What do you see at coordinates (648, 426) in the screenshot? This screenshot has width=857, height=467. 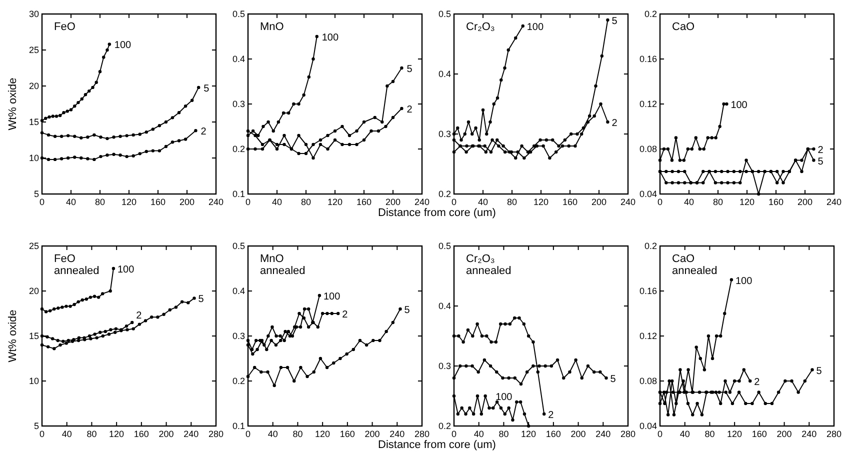 I see `y-tick-label: 0.04` at bounding box center [648, 426].